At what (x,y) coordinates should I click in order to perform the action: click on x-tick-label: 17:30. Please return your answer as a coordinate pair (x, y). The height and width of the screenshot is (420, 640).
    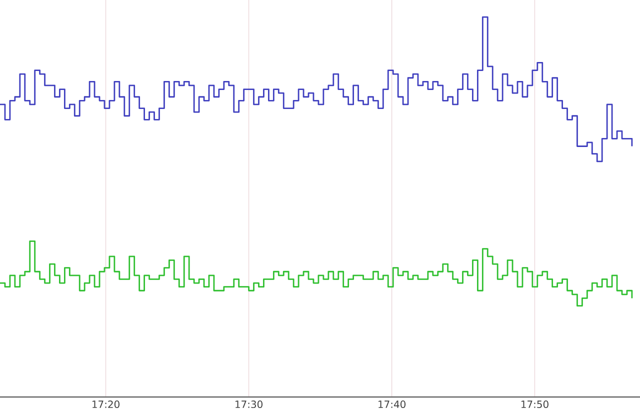
    Looking at the image, I should click on (249, 404).